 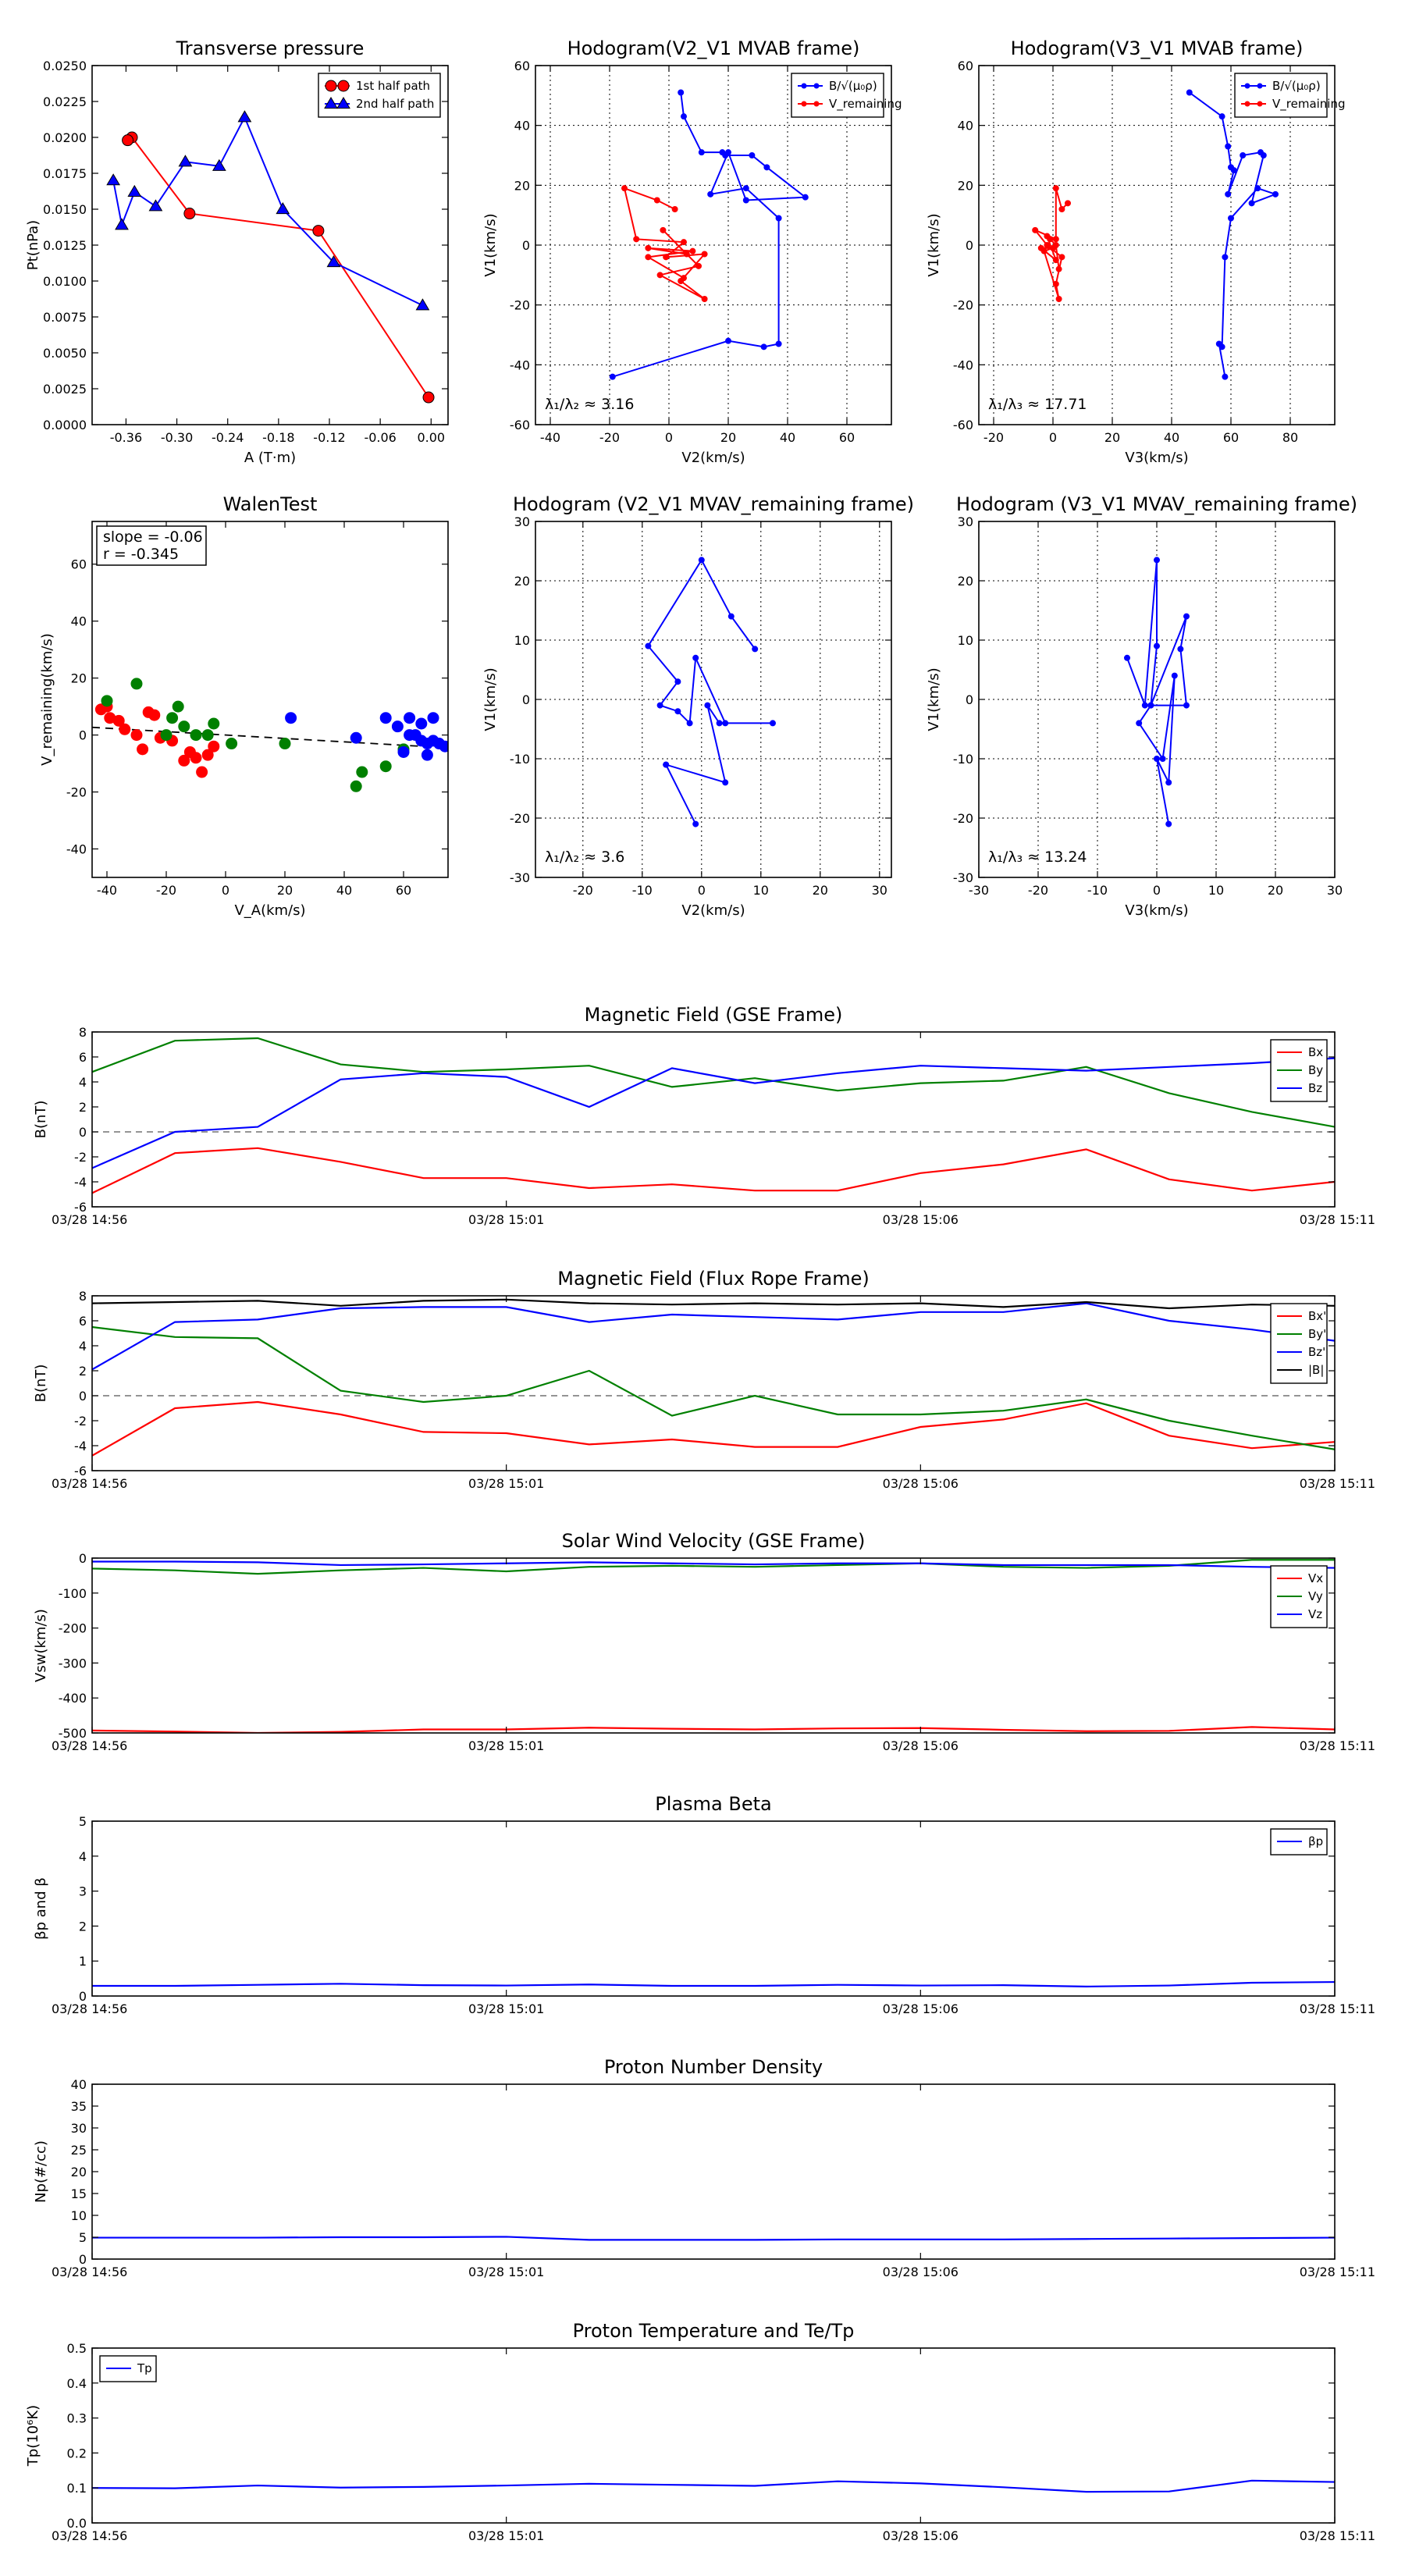 I want to click on series-line-Tp, so click(x=714, y=2486).